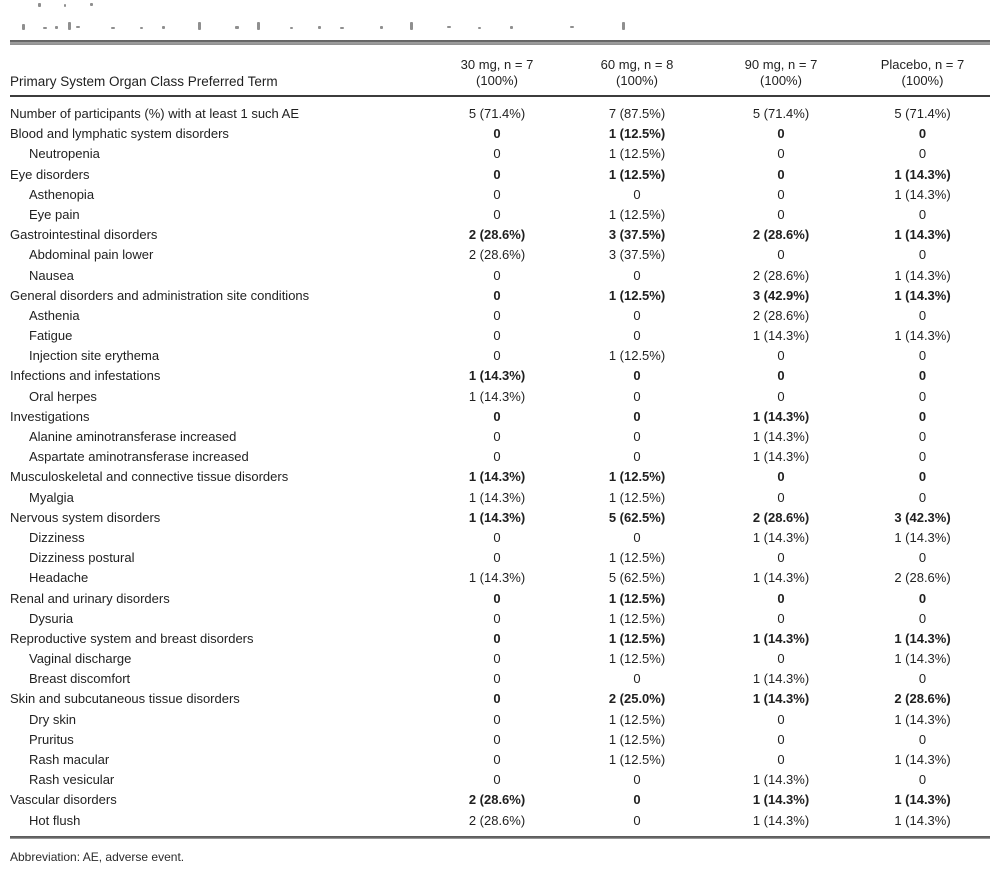 Image resolution: width=1000 pixels, height=884 pixels. What do you see at coordinates (51, 497) in the screenshot?
I see `row-label: Myalgia` at bounding box center [51, 497].